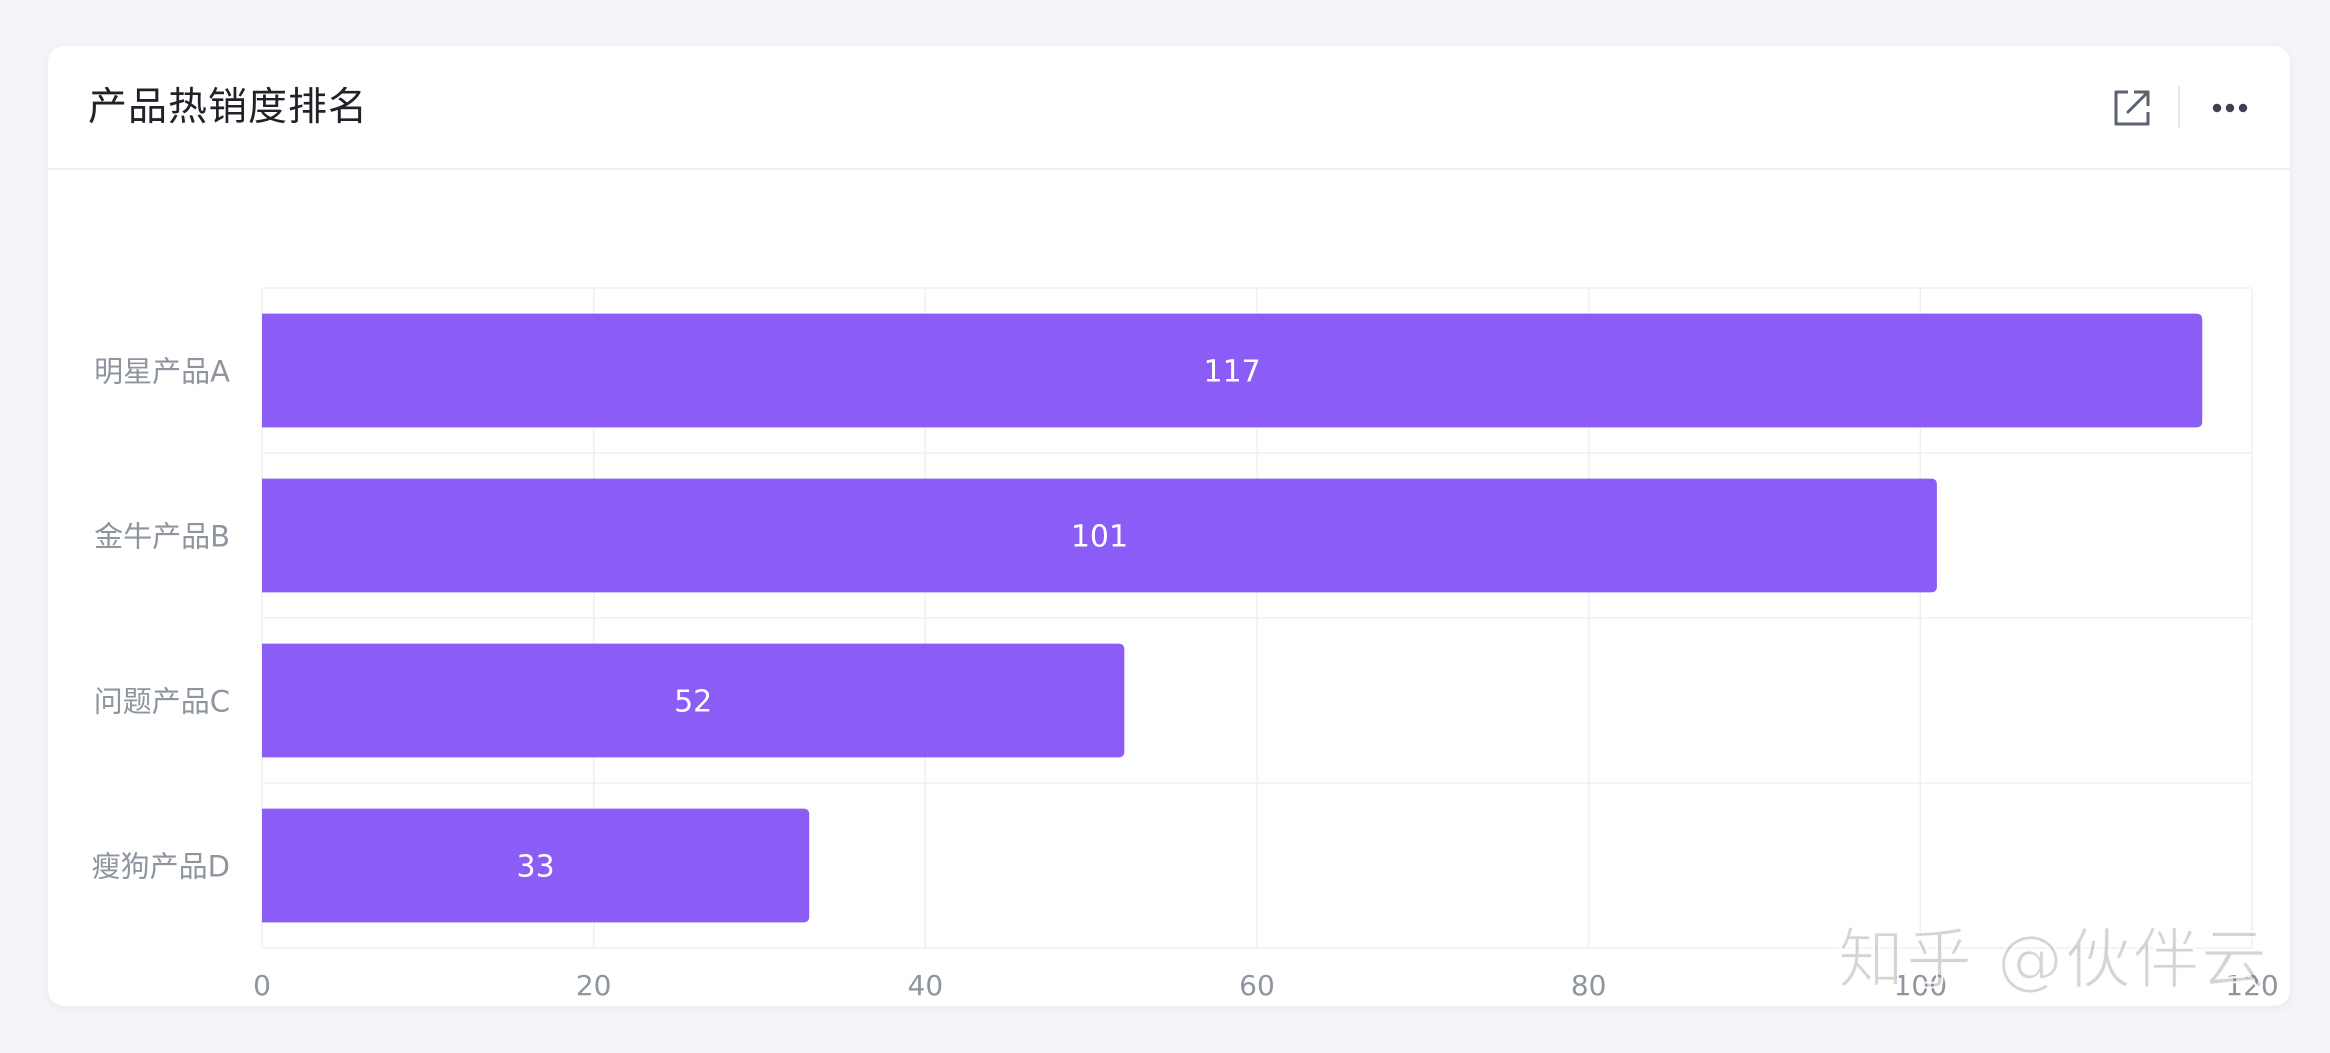  What do you see at coordinates (228, 107) in the screenshot?
I see `card-title: 产品热销度排名` at bounding box center [228, 107].